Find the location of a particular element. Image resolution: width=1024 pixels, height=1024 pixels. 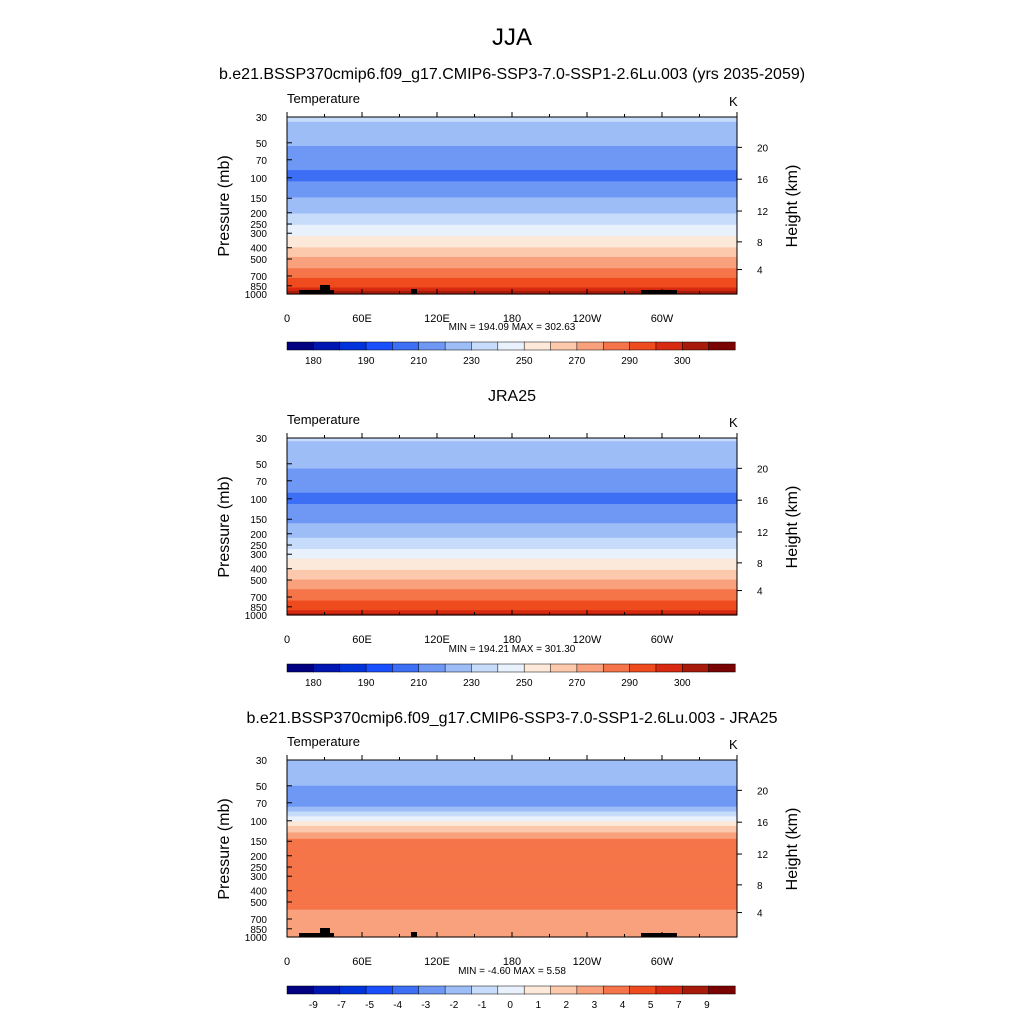

colorbar-label: 180 is located at coordinates (313, 361).